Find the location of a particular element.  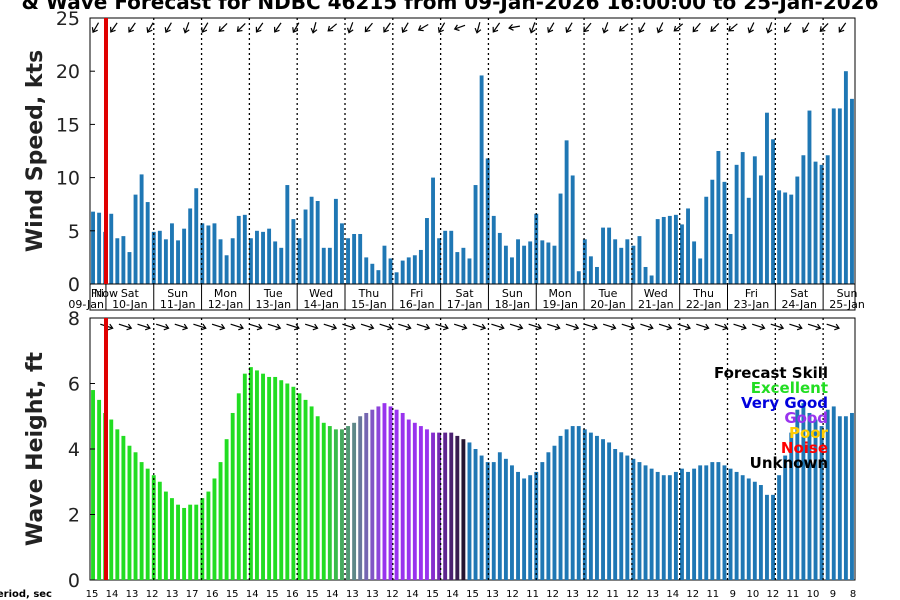

day-label-date: 23-Jan is located at coordinates (752, 304).